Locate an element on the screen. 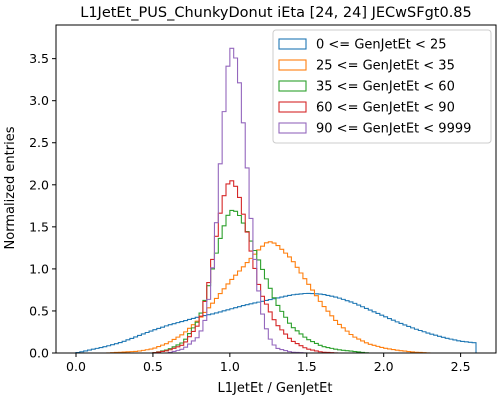  y-axis-label: Normalized entries is located at coordinates (10, 187).